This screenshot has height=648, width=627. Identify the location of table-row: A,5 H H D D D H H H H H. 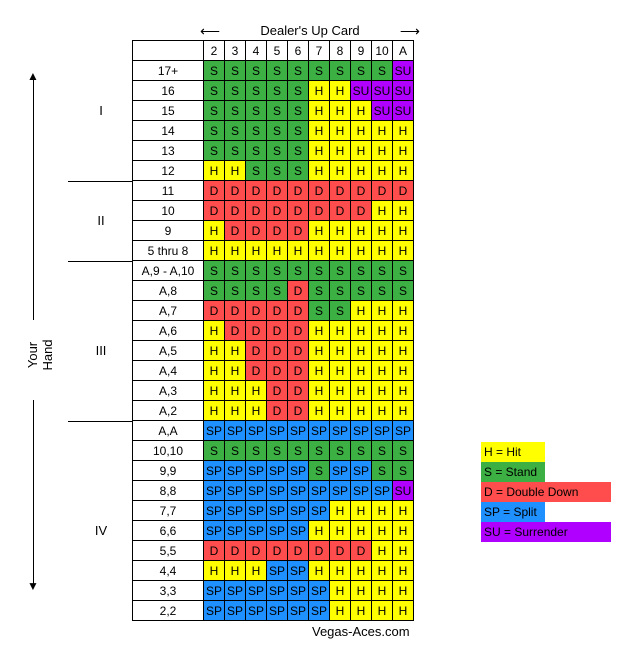
(273, 350).